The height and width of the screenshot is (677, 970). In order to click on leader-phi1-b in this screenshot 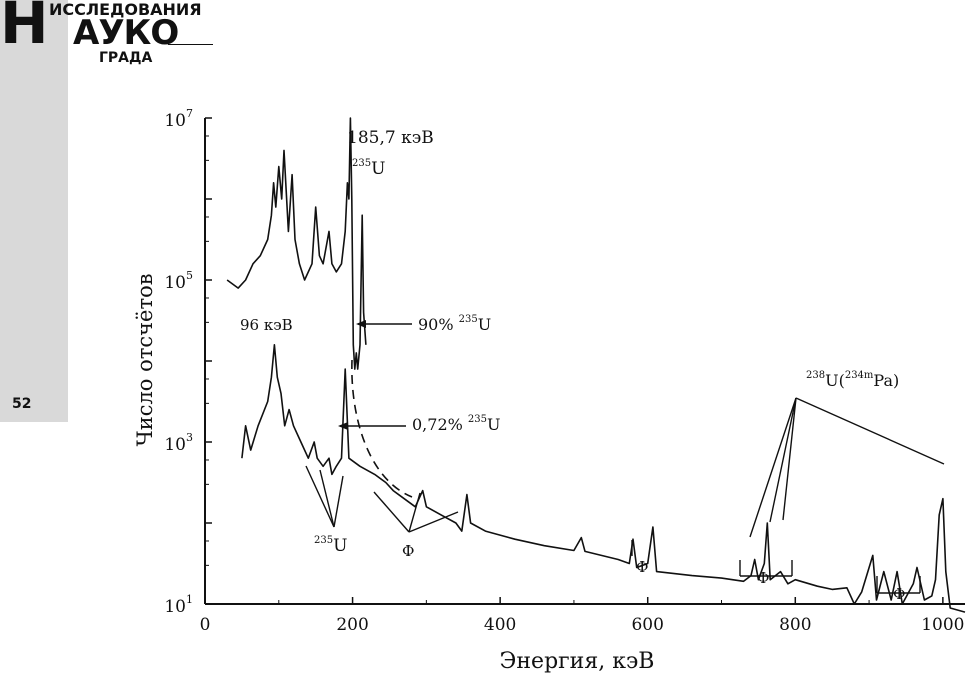, I will do `click(414, 512)`.